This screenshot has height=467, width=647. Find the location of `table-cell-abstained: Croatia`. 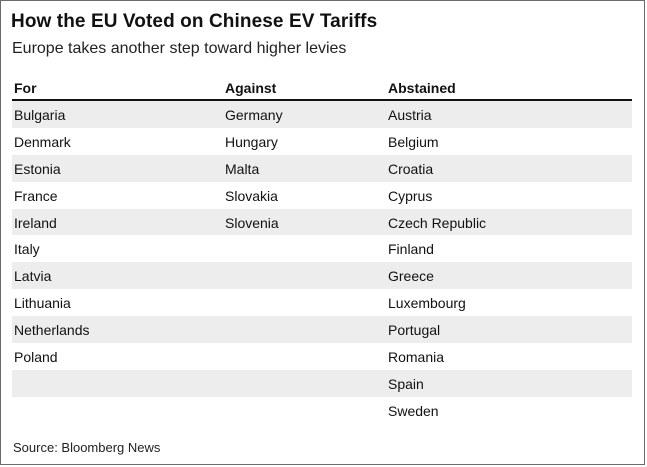

table-cell-abstained: Croatia is located at coordinates (411, 168).